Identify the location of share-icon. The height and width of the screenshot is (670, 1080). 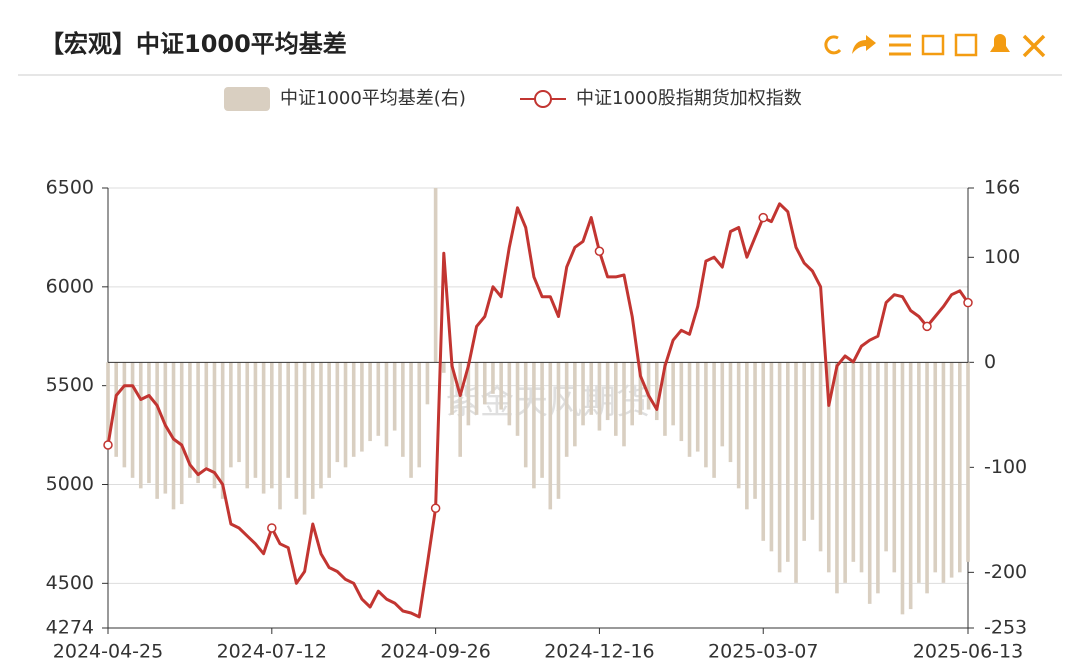
(864, 44).